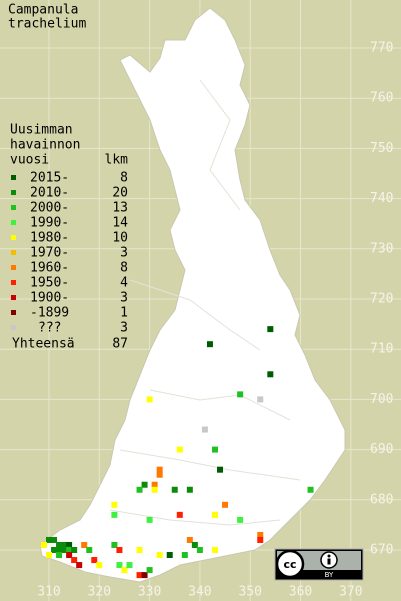  Describe the element at coordinates (120, 193) in the screenshot. I see `legend-count: 20` at that location.